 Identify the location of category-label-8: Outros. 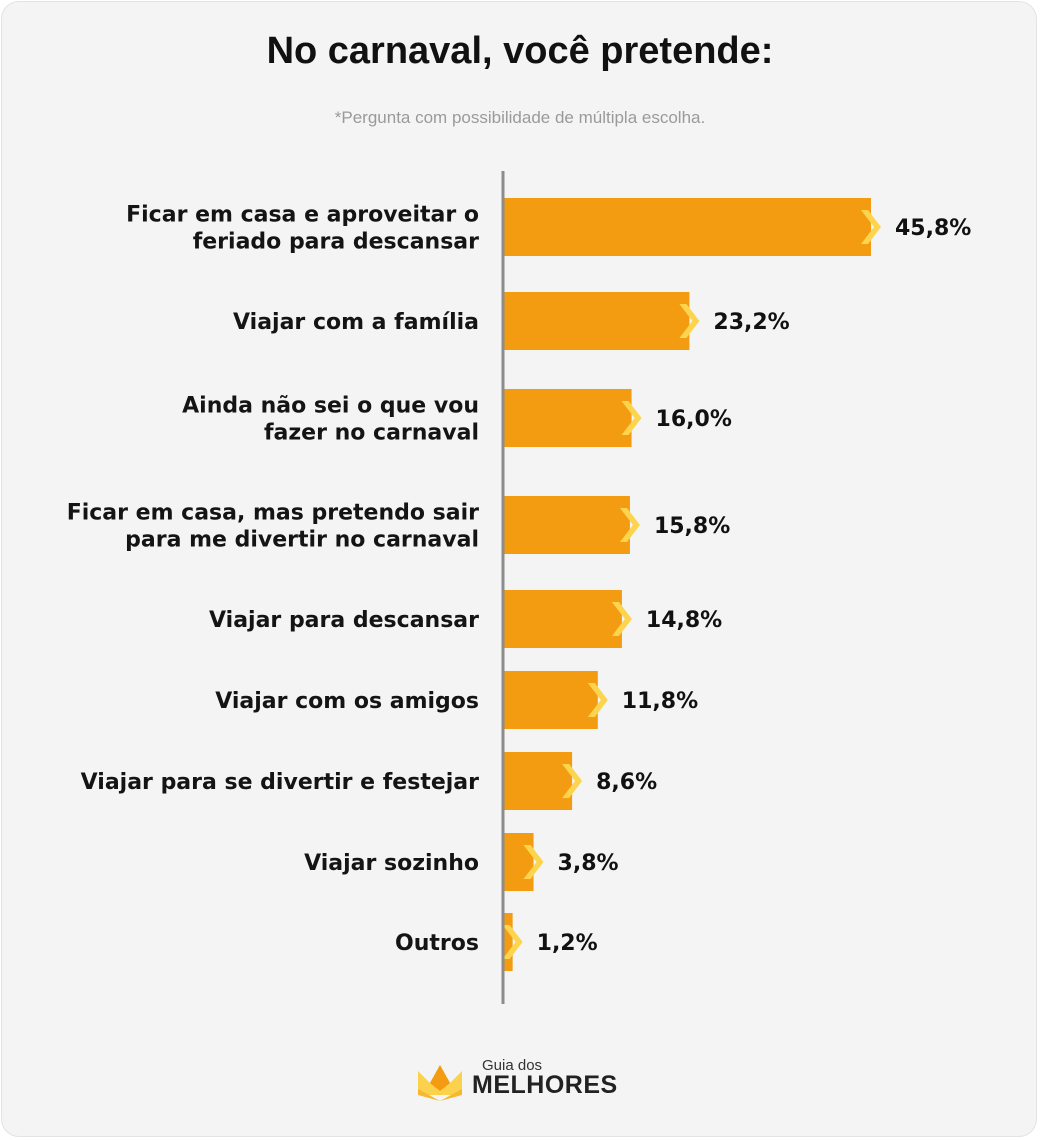
(437, 943).